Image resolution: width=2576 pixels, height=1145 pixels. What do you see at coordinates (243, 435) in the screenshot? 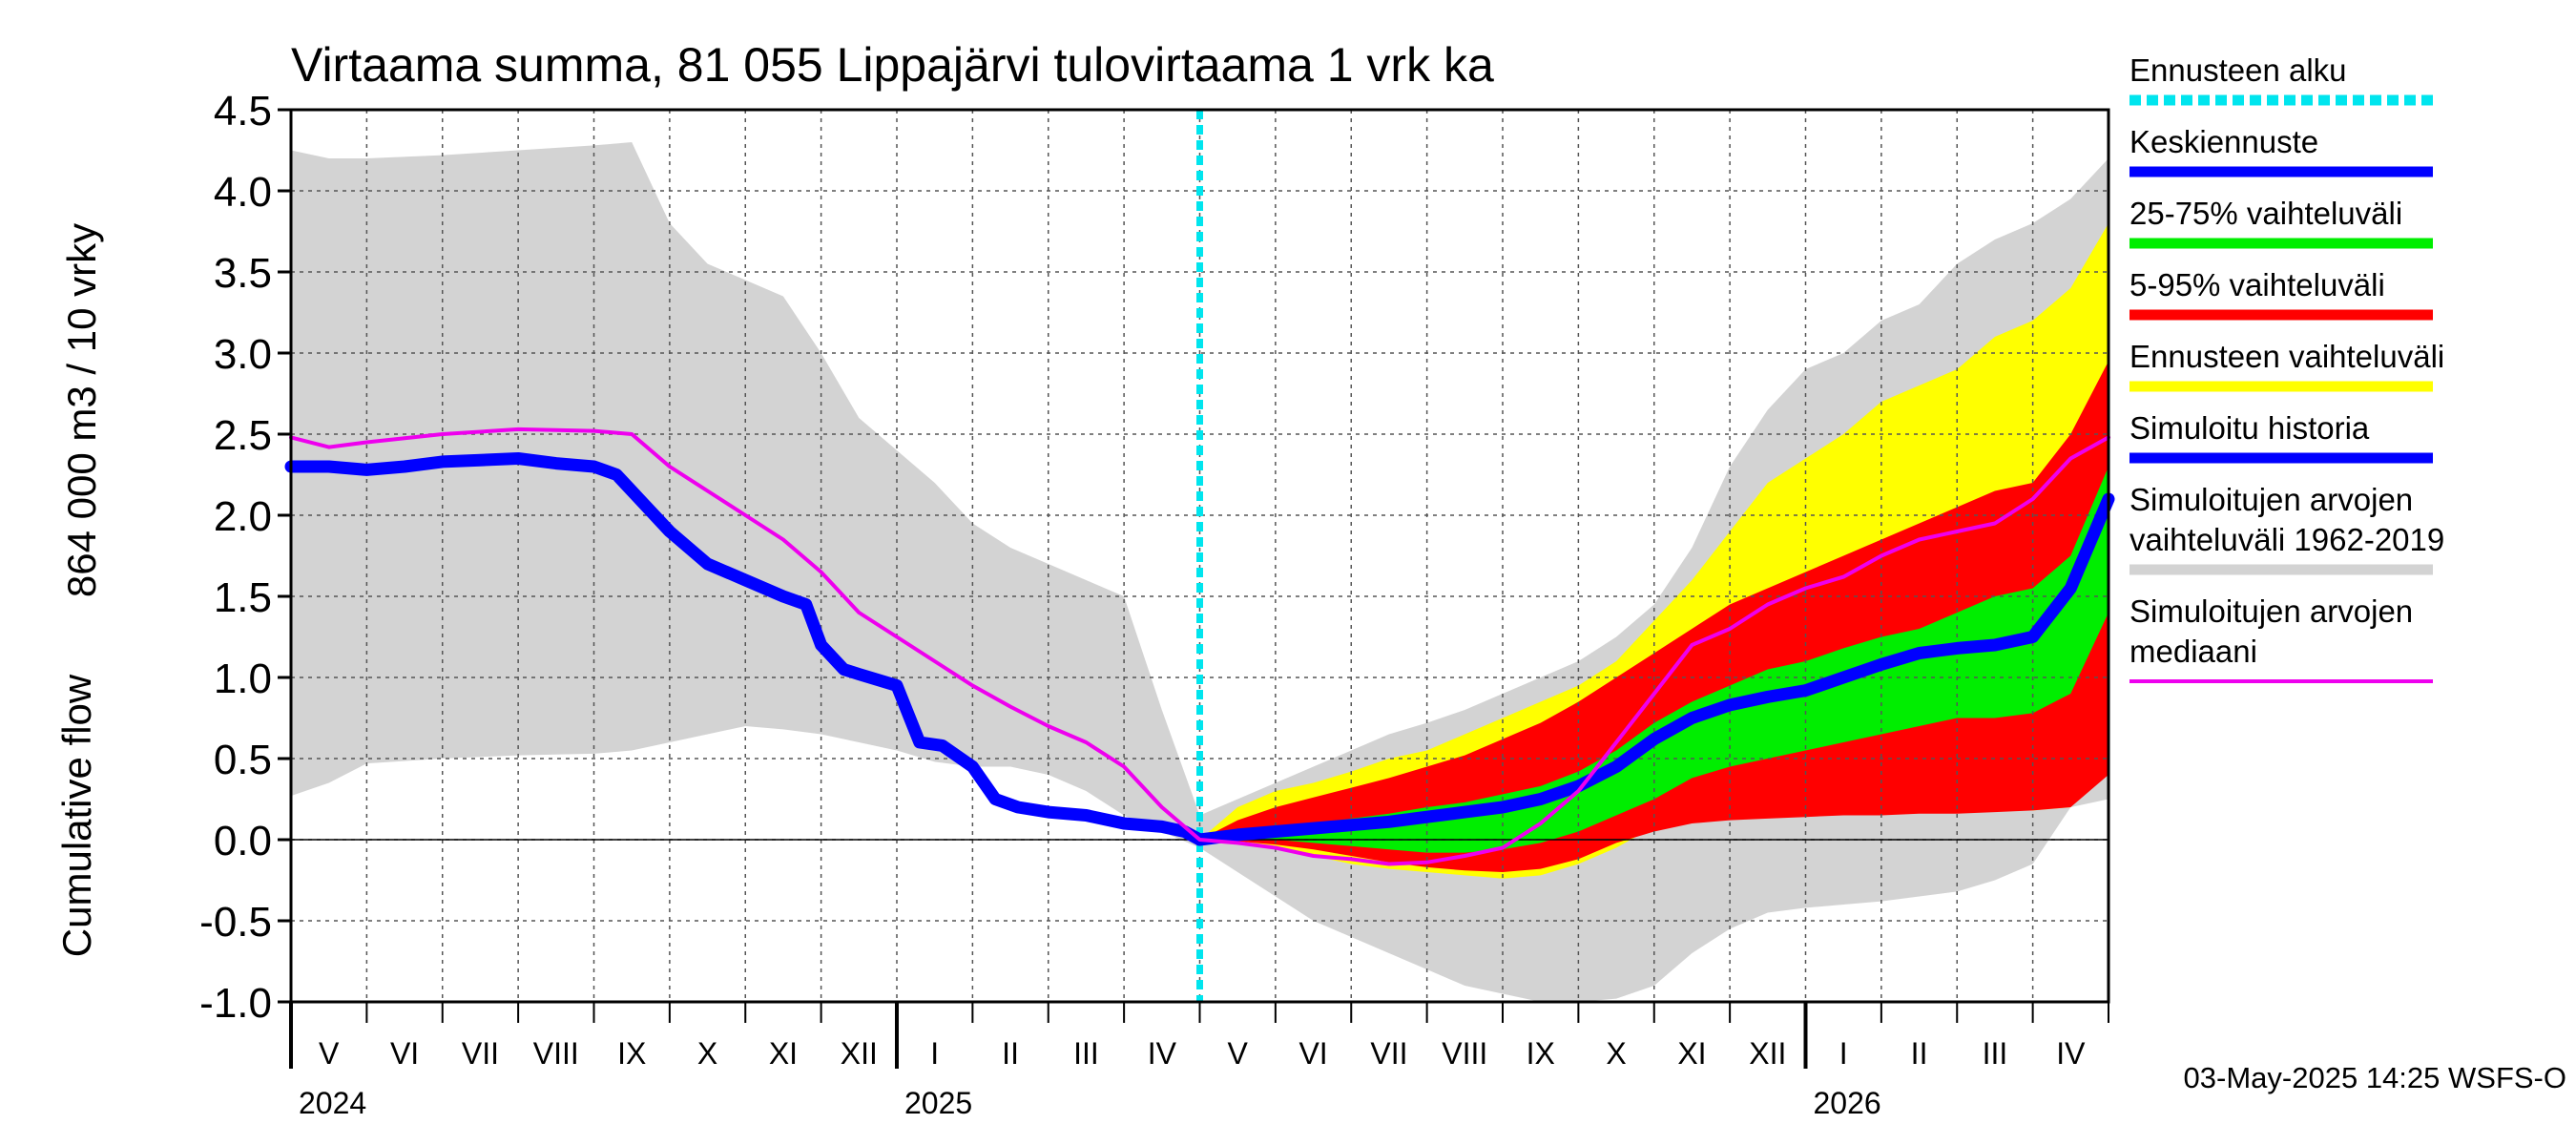
I see `y-tick-label: 2.5` at bounding box center [243, 435].